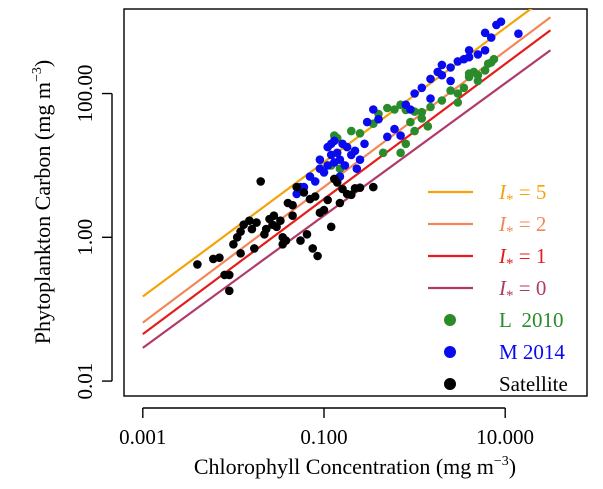 The width and height of the screenshot is (603, 489). I want to click on y-axis: 0.01 1.00 100.00, so click(93, 232).